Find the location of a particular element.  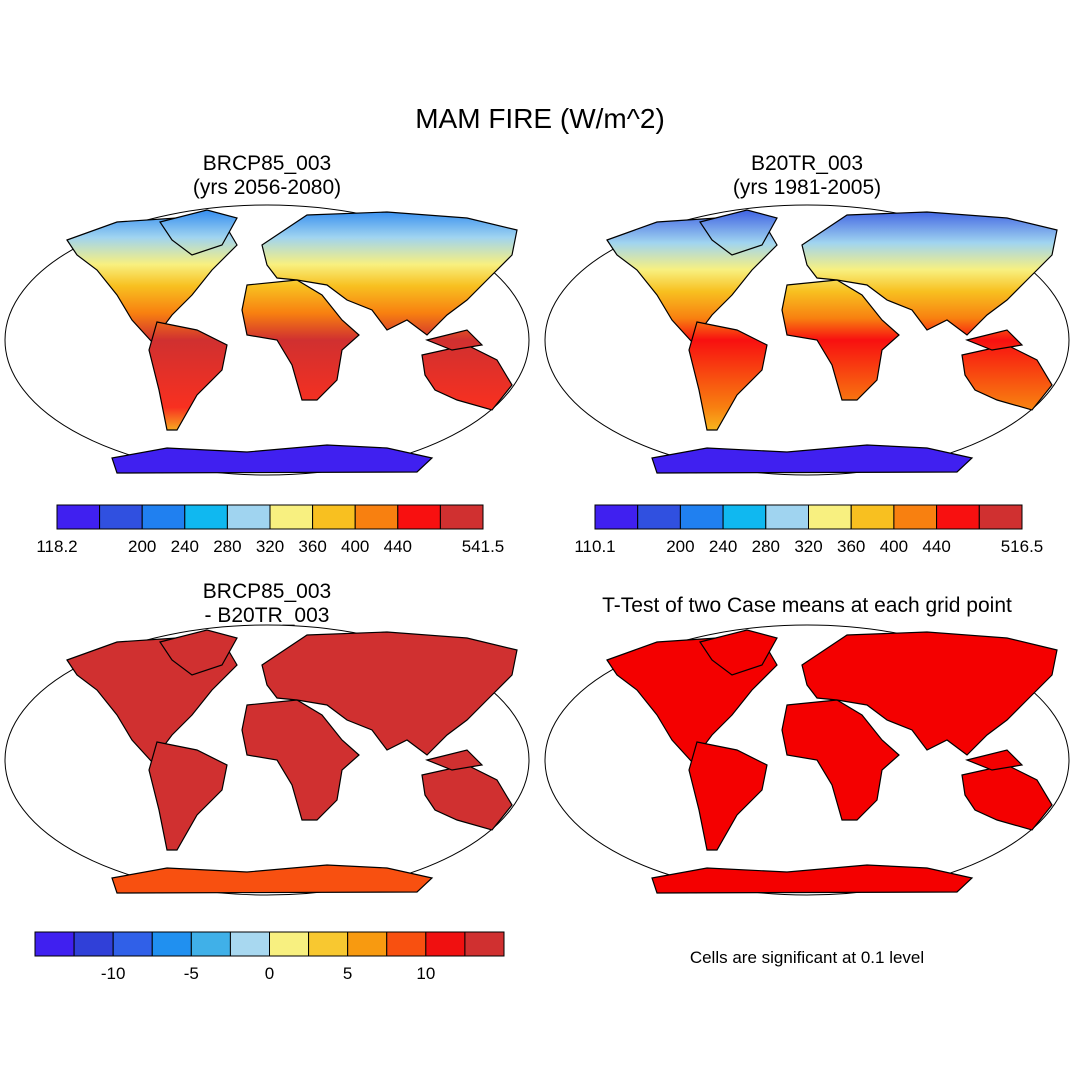

colorbar-label: 118.2 is located at coordinates (56, 546).